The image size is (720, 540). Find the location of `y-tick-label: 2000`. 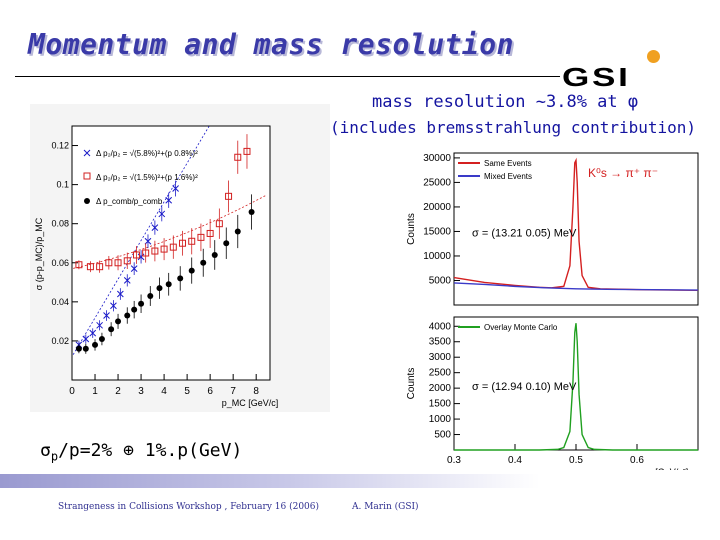

y-tick-label: 2000 is located at coordinates (440, 388).